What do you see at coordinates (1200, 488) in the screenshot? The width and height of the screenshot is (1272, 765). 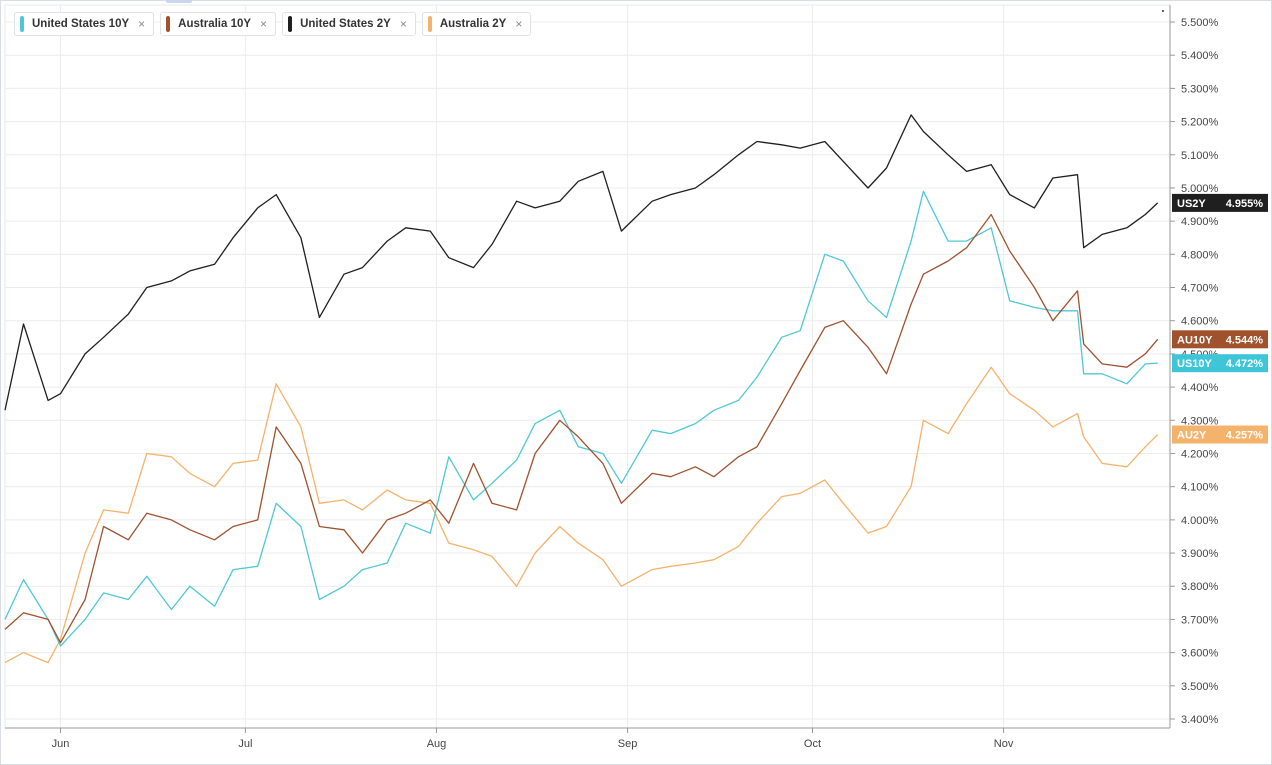 I see `y-tick-label: 4.100%` at bounding box center [1200, 488].